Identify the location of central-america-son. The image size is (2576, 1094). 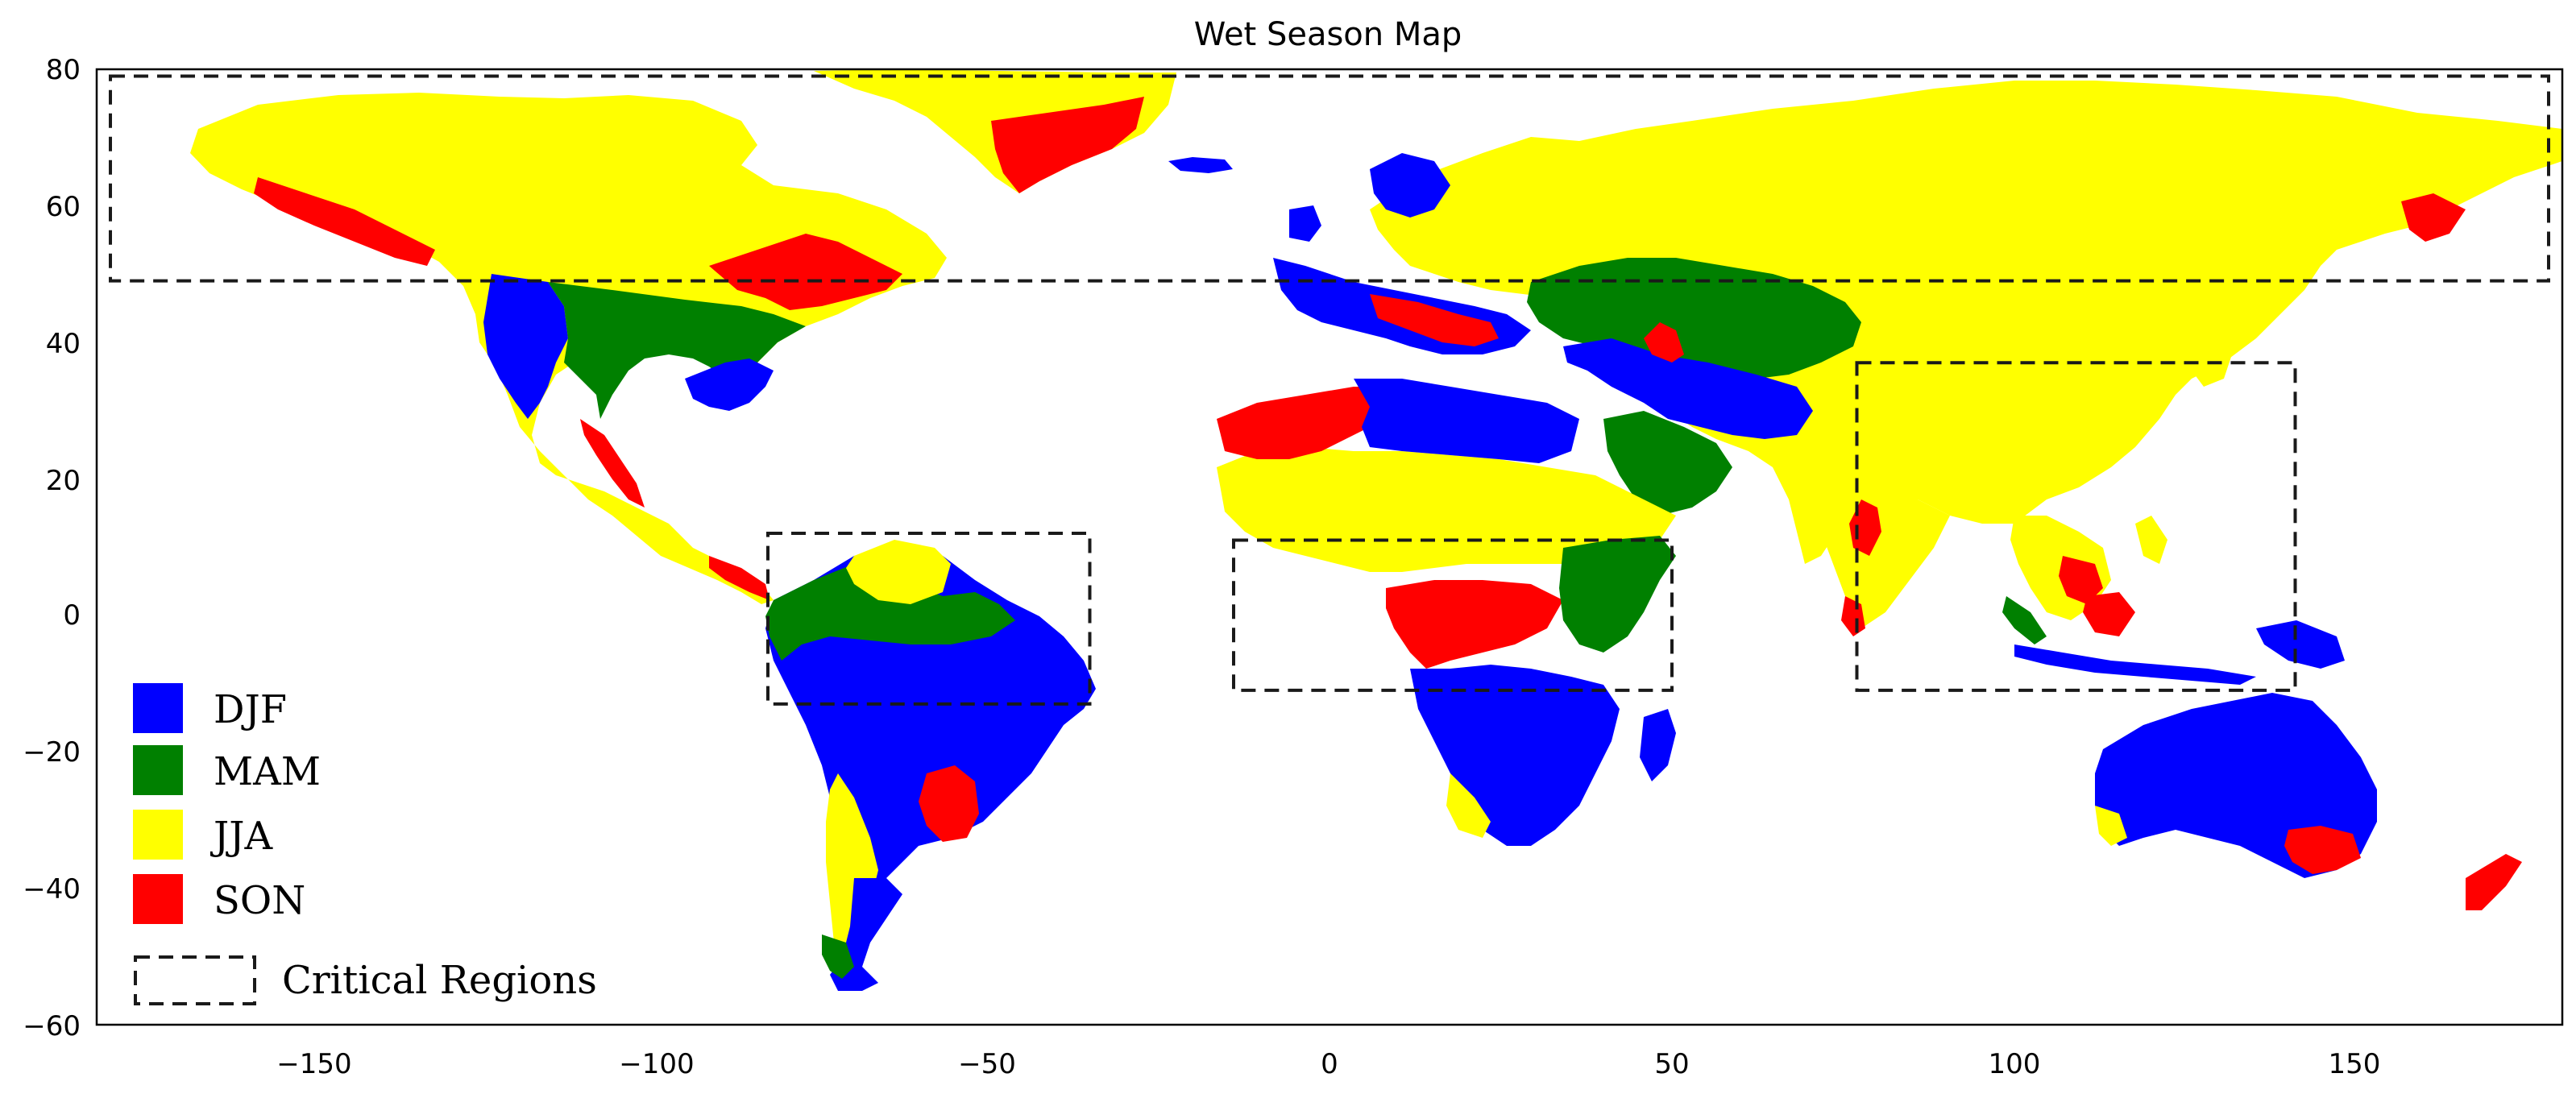
(739, 578).